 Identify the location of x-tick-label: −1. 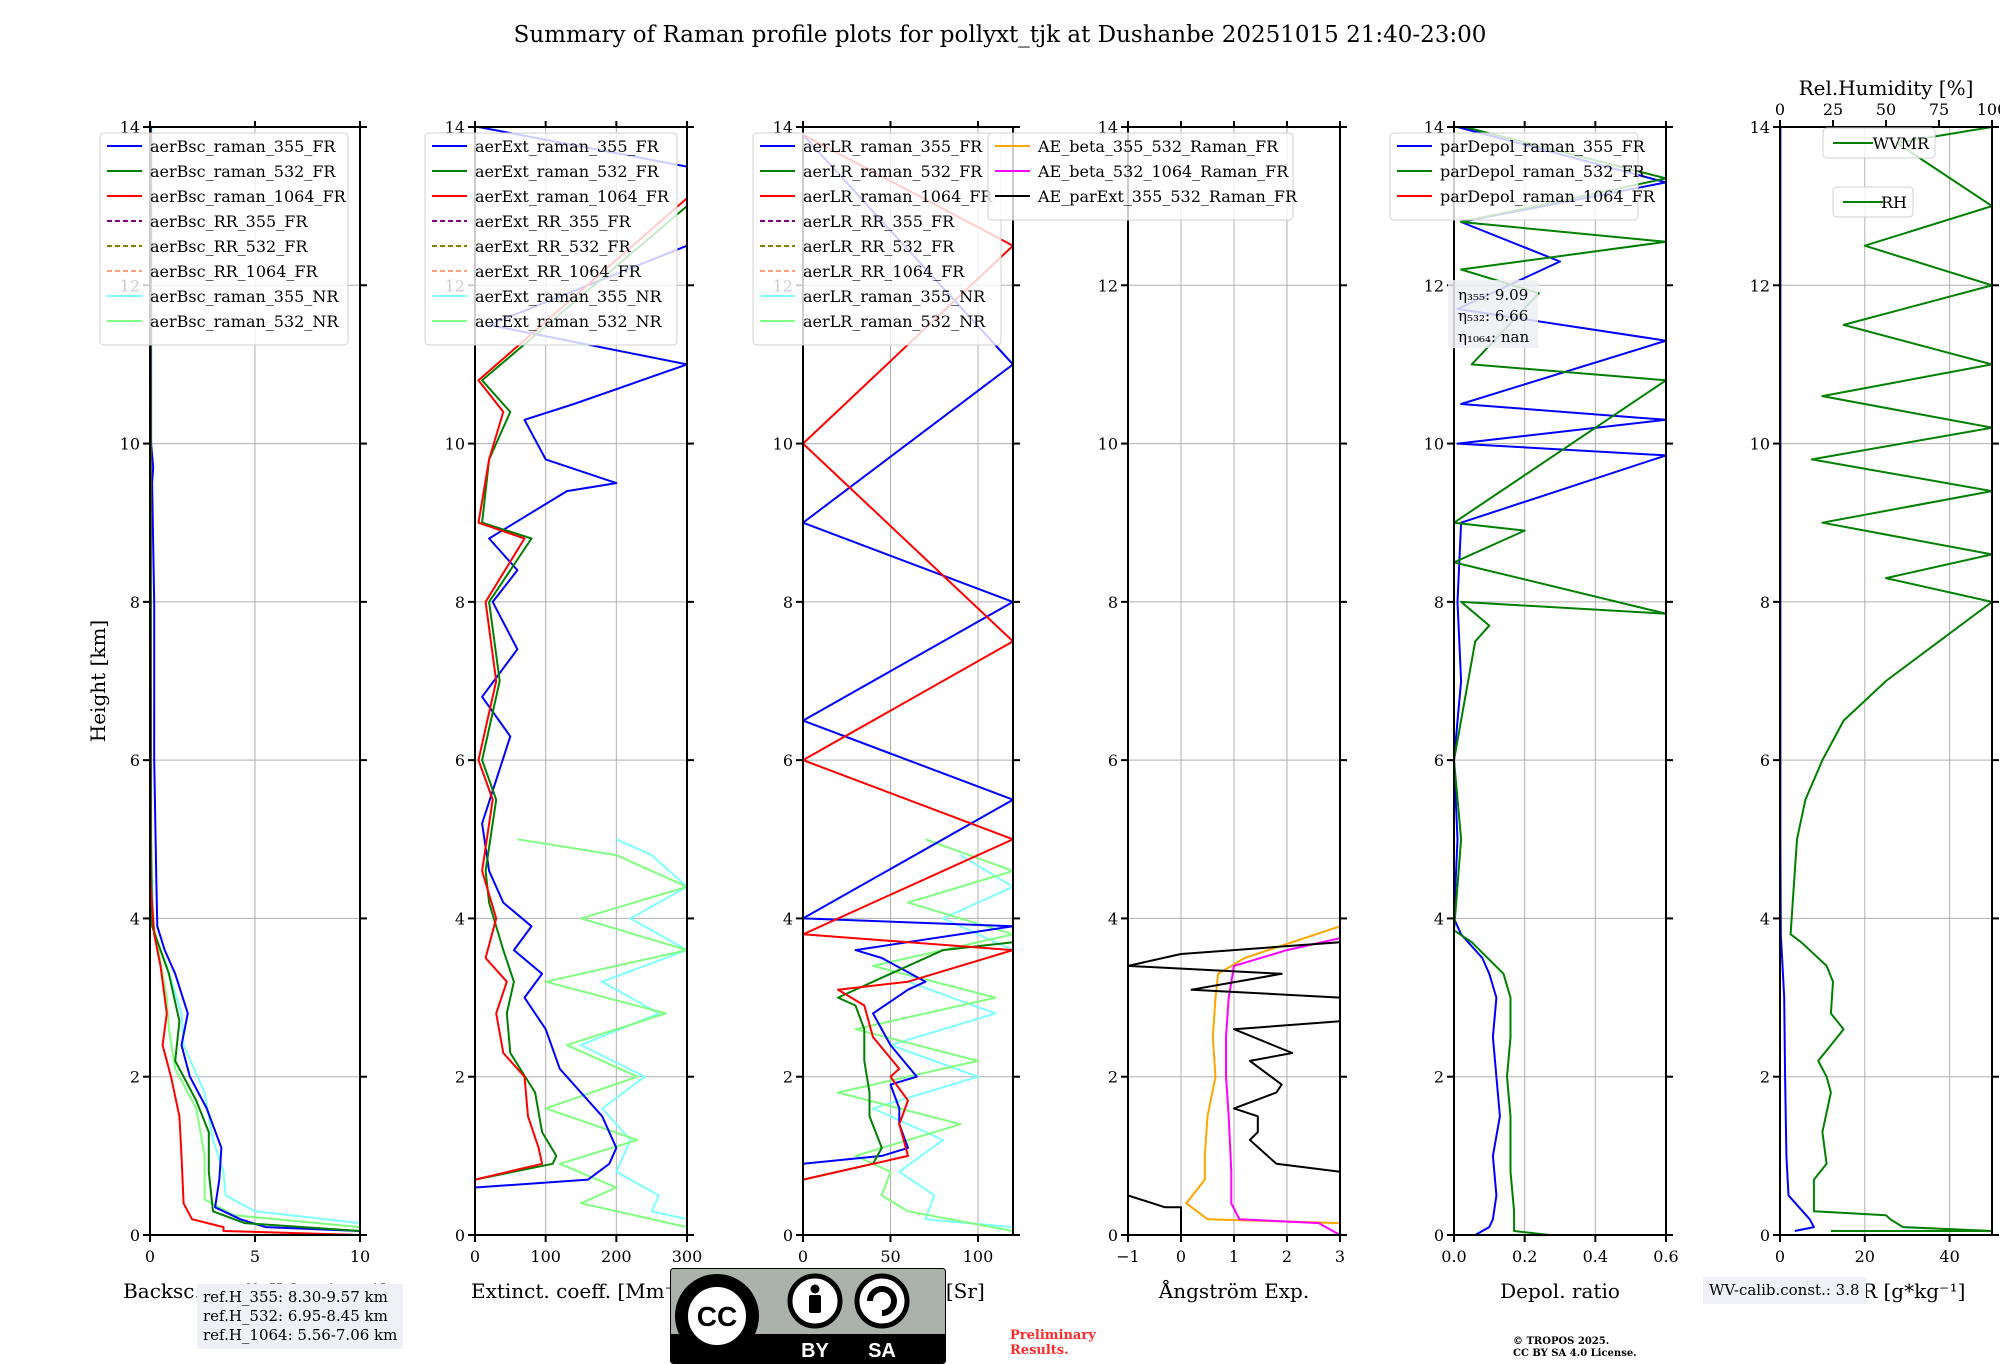
(1128, 1256).